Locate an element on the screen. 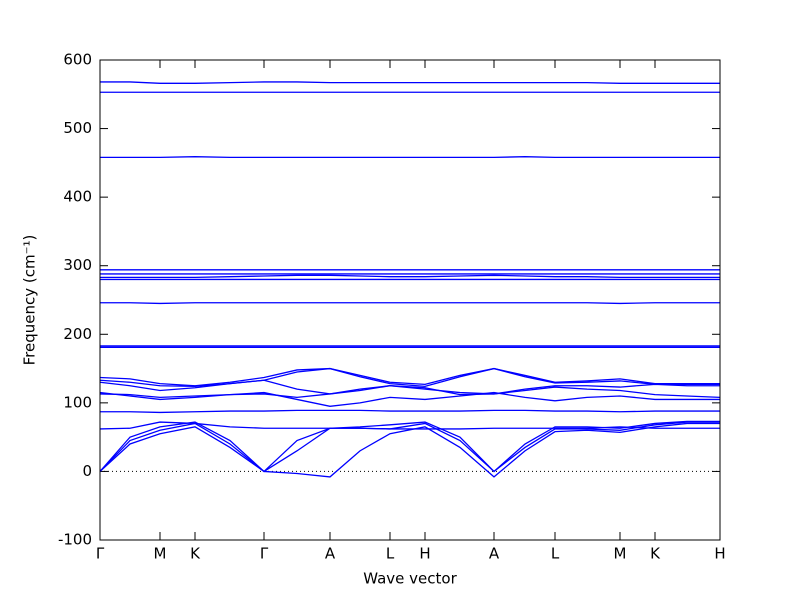 This screenshot has width=800, height=600. x-axis-label: Wave vector is located at coordinates (410, 579).